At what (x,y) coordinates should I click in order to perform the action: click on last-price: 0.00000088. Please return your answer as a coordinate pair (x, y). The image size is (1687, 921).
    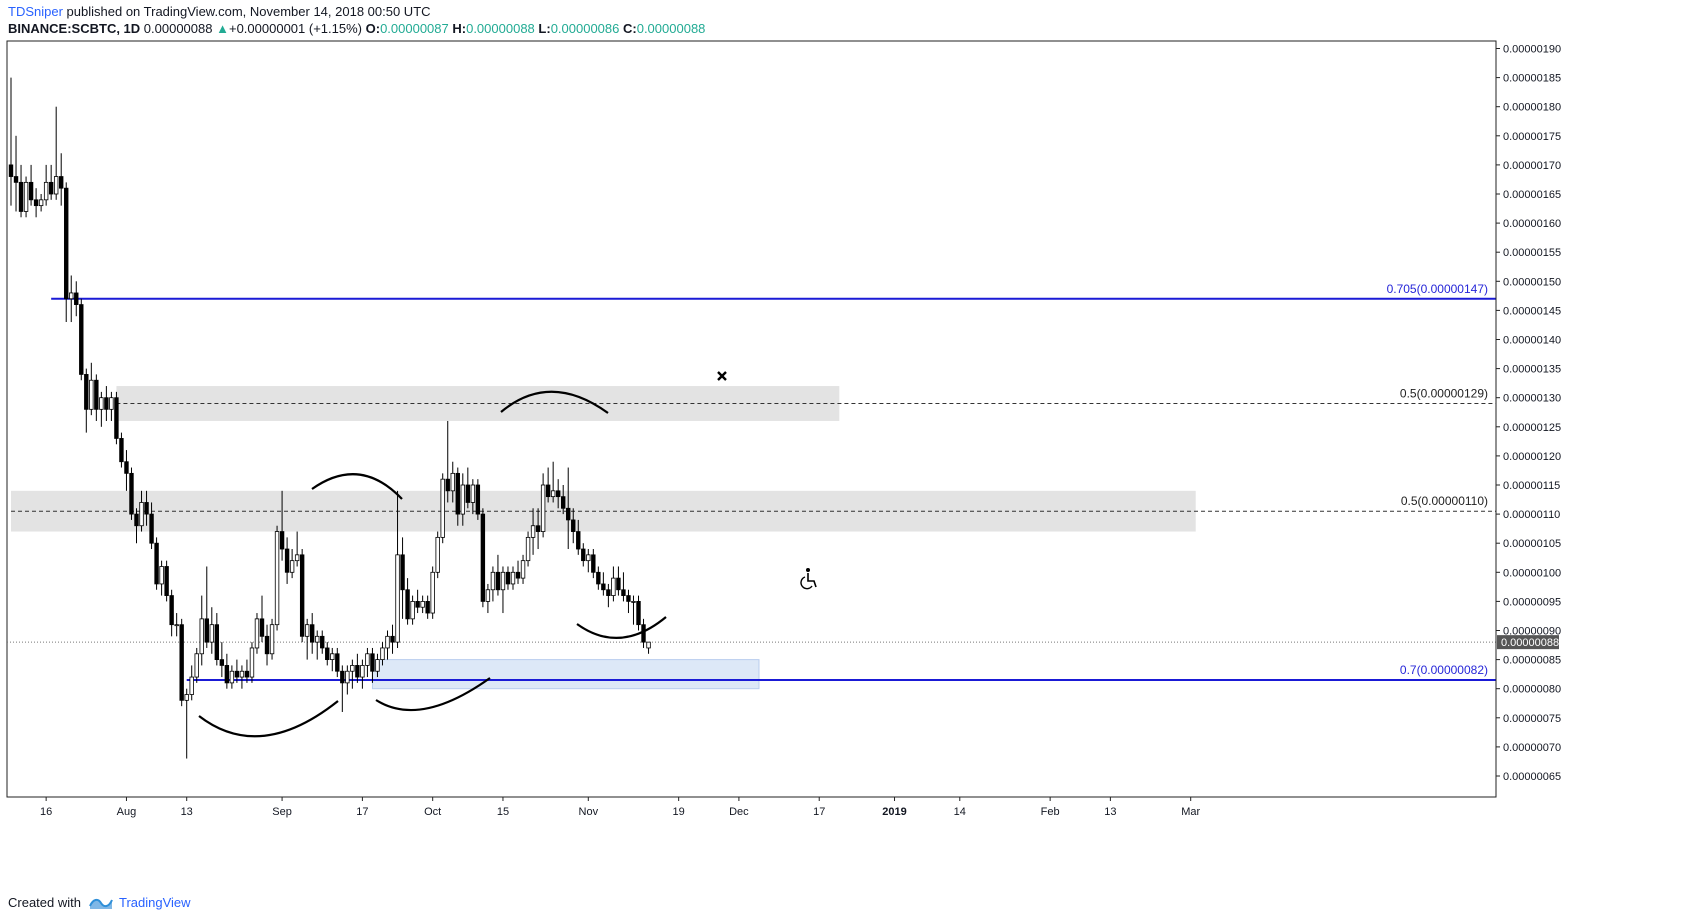
    Looking at the image, I should click on (178, 28).